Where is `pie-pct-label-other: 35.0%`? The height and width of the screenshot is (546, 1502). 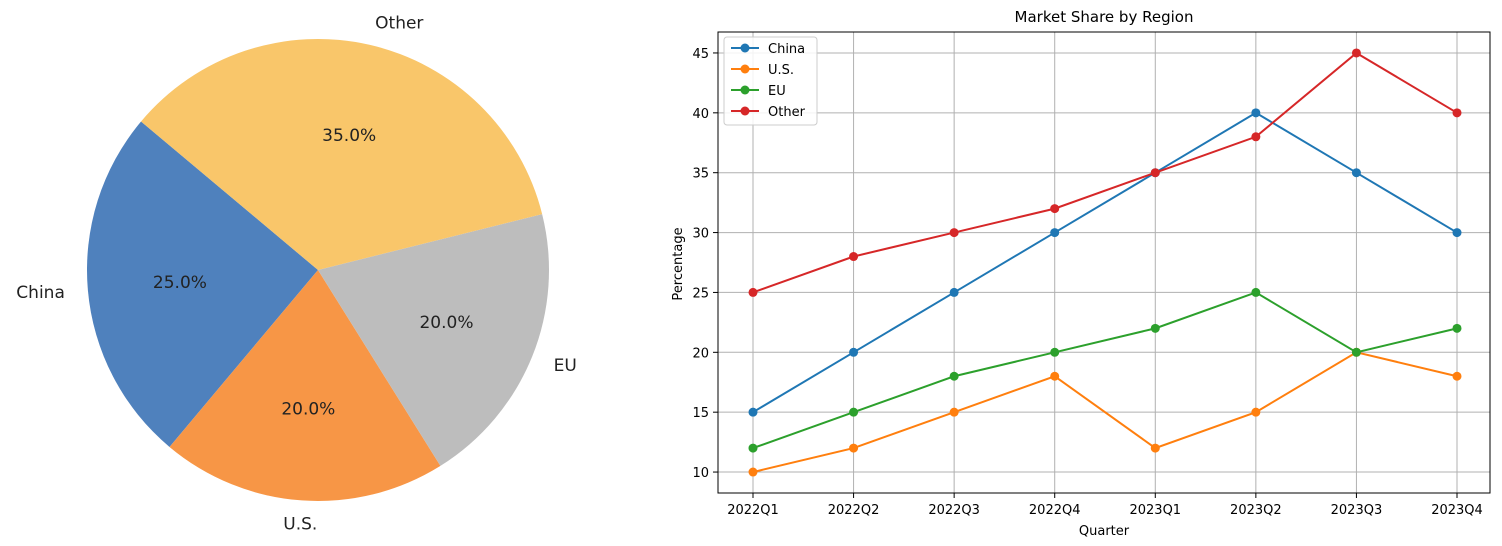 pie-pct-label-other: 35.0% is located at coordinates (349, 136).